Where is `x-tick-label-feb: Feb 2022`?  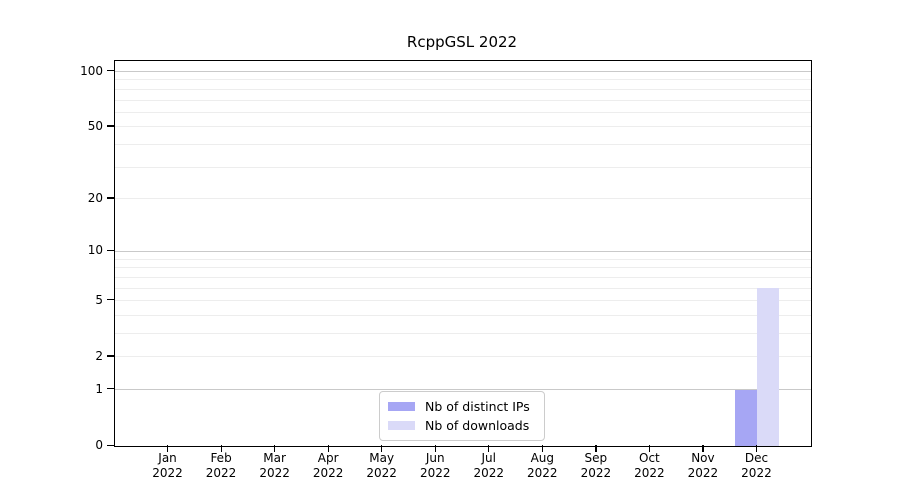 x-tick-label-feb: Feb 2022 is located at coordinates (221, 466).